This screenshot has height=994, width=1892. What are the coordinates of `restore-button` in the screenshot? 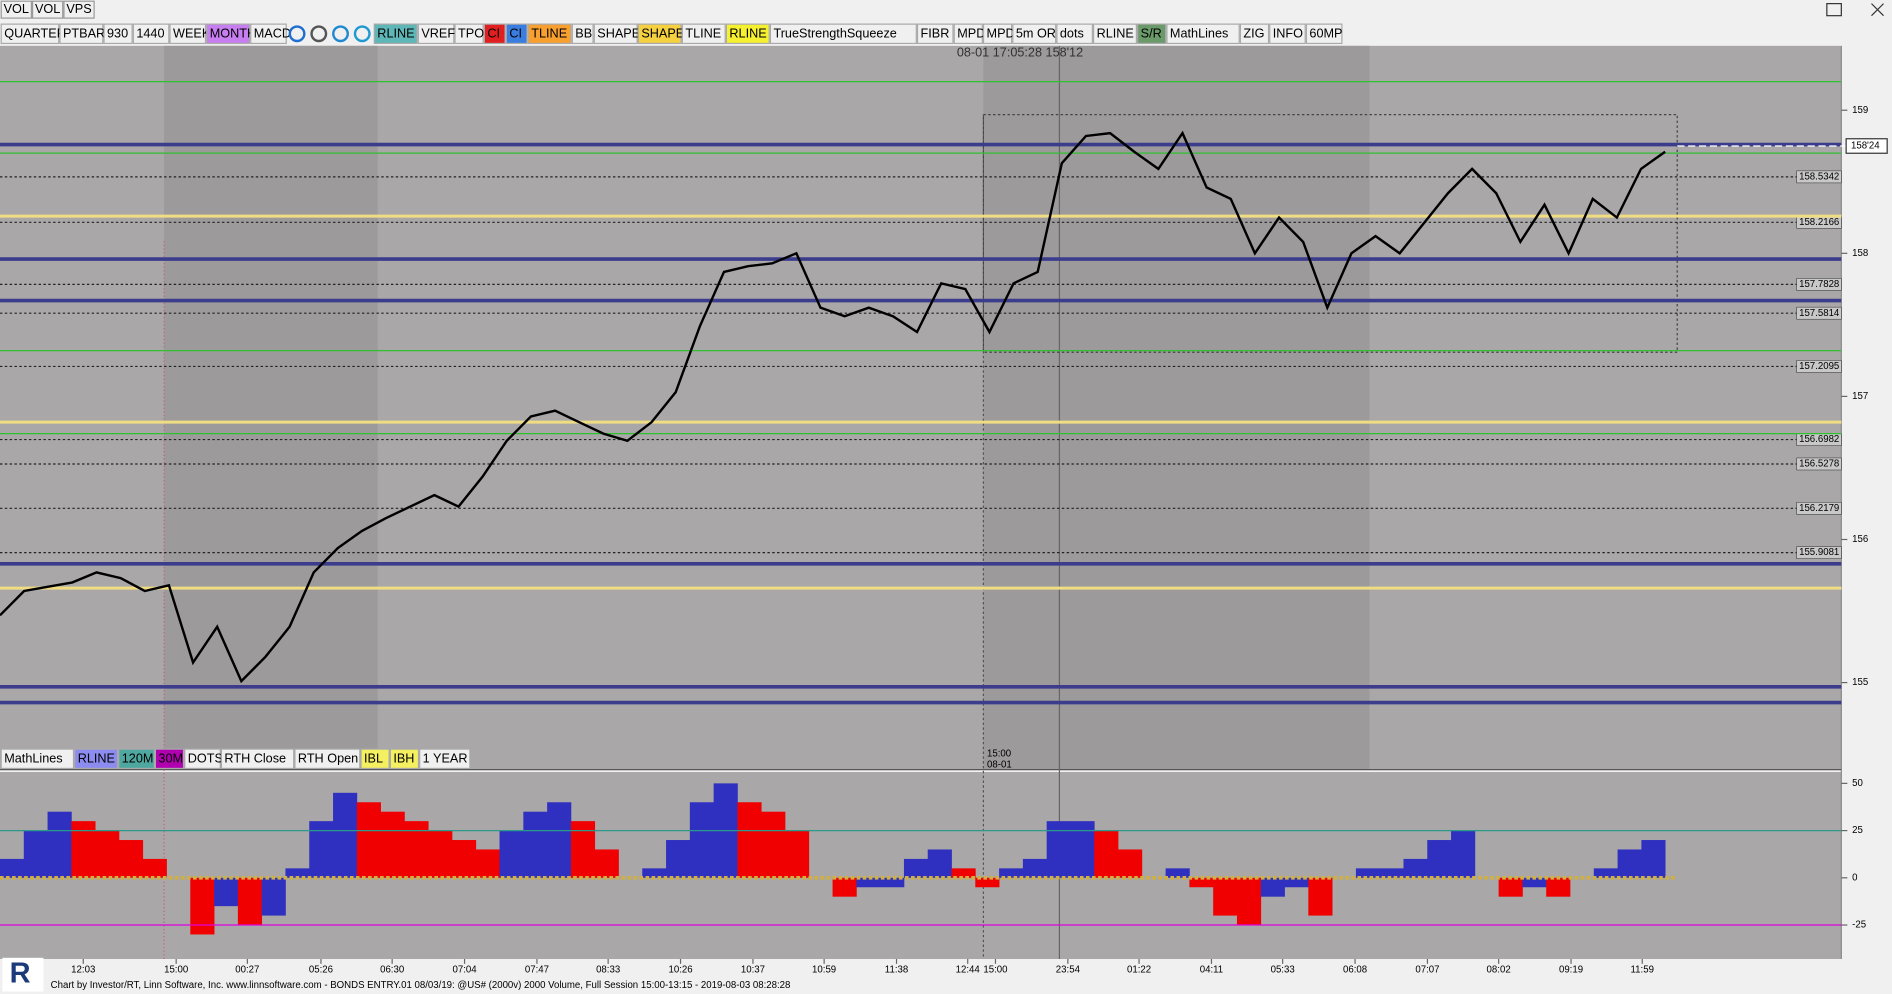 It's located at (1834, 10).